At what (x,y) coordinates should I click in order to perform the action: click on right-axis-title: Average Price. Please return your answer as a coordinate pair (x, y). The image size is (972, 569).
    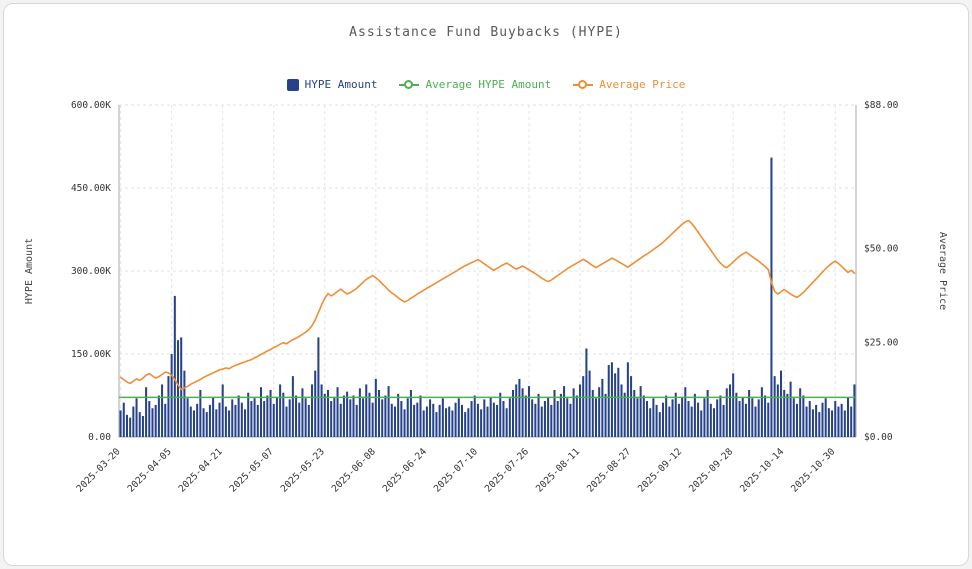
    Looking at the image, I should click on (942, 271).